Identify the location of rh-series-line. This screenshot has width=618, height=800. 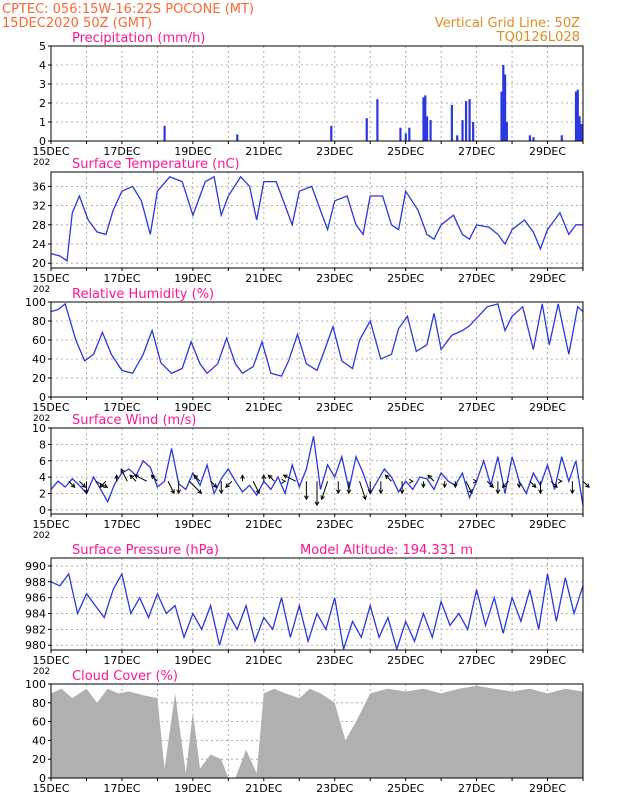
(317, 339).